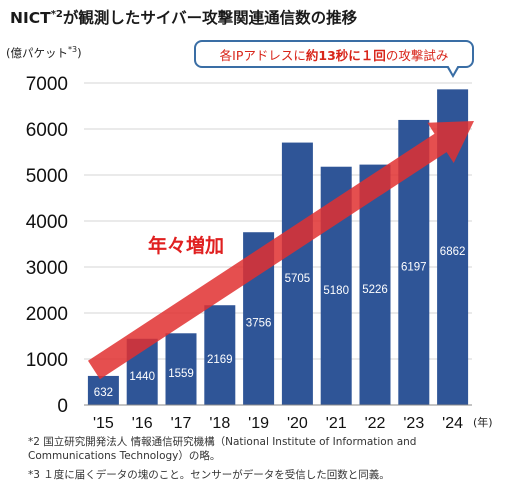 The image size is (508, 486). What do you see at coordinates (181, 374) in the screenshot?
I see `bar-value-label: 1559` at bounding box center [181, 374].